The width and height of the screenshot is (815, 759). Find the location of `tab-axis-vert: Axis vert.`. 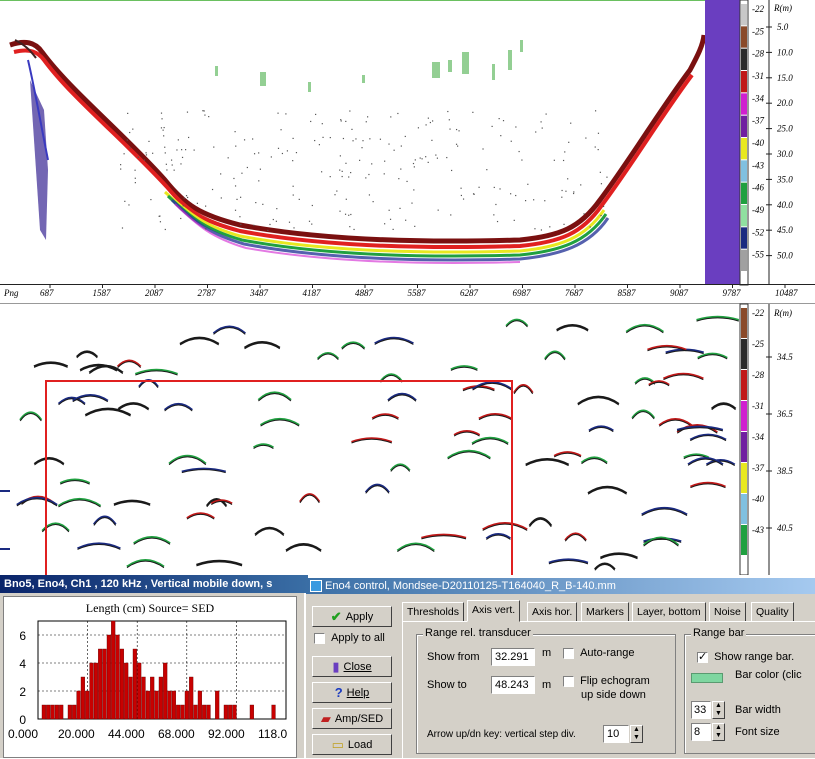

tab-axis-vert: Axis vert. is located at coordinates (494, 611).